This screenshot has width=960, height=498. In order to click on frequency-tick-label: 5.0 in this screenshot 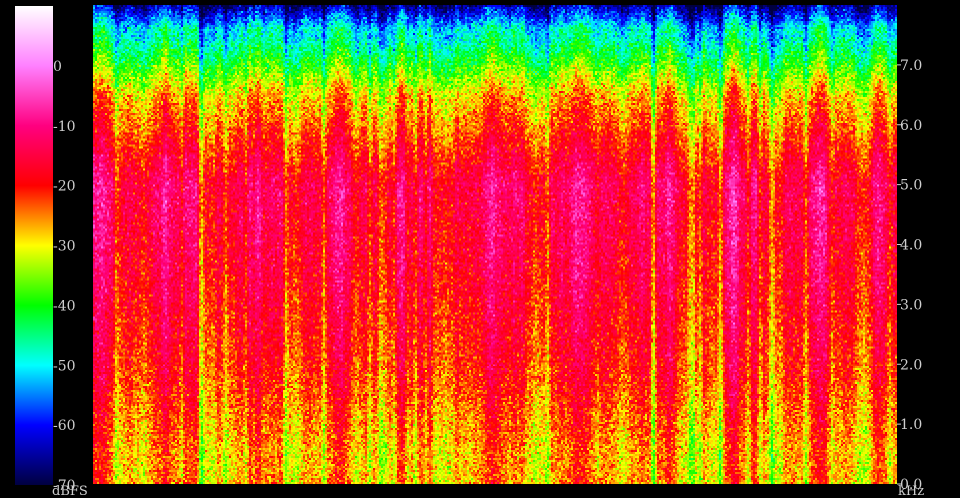, I will do `click(911, 186)`.